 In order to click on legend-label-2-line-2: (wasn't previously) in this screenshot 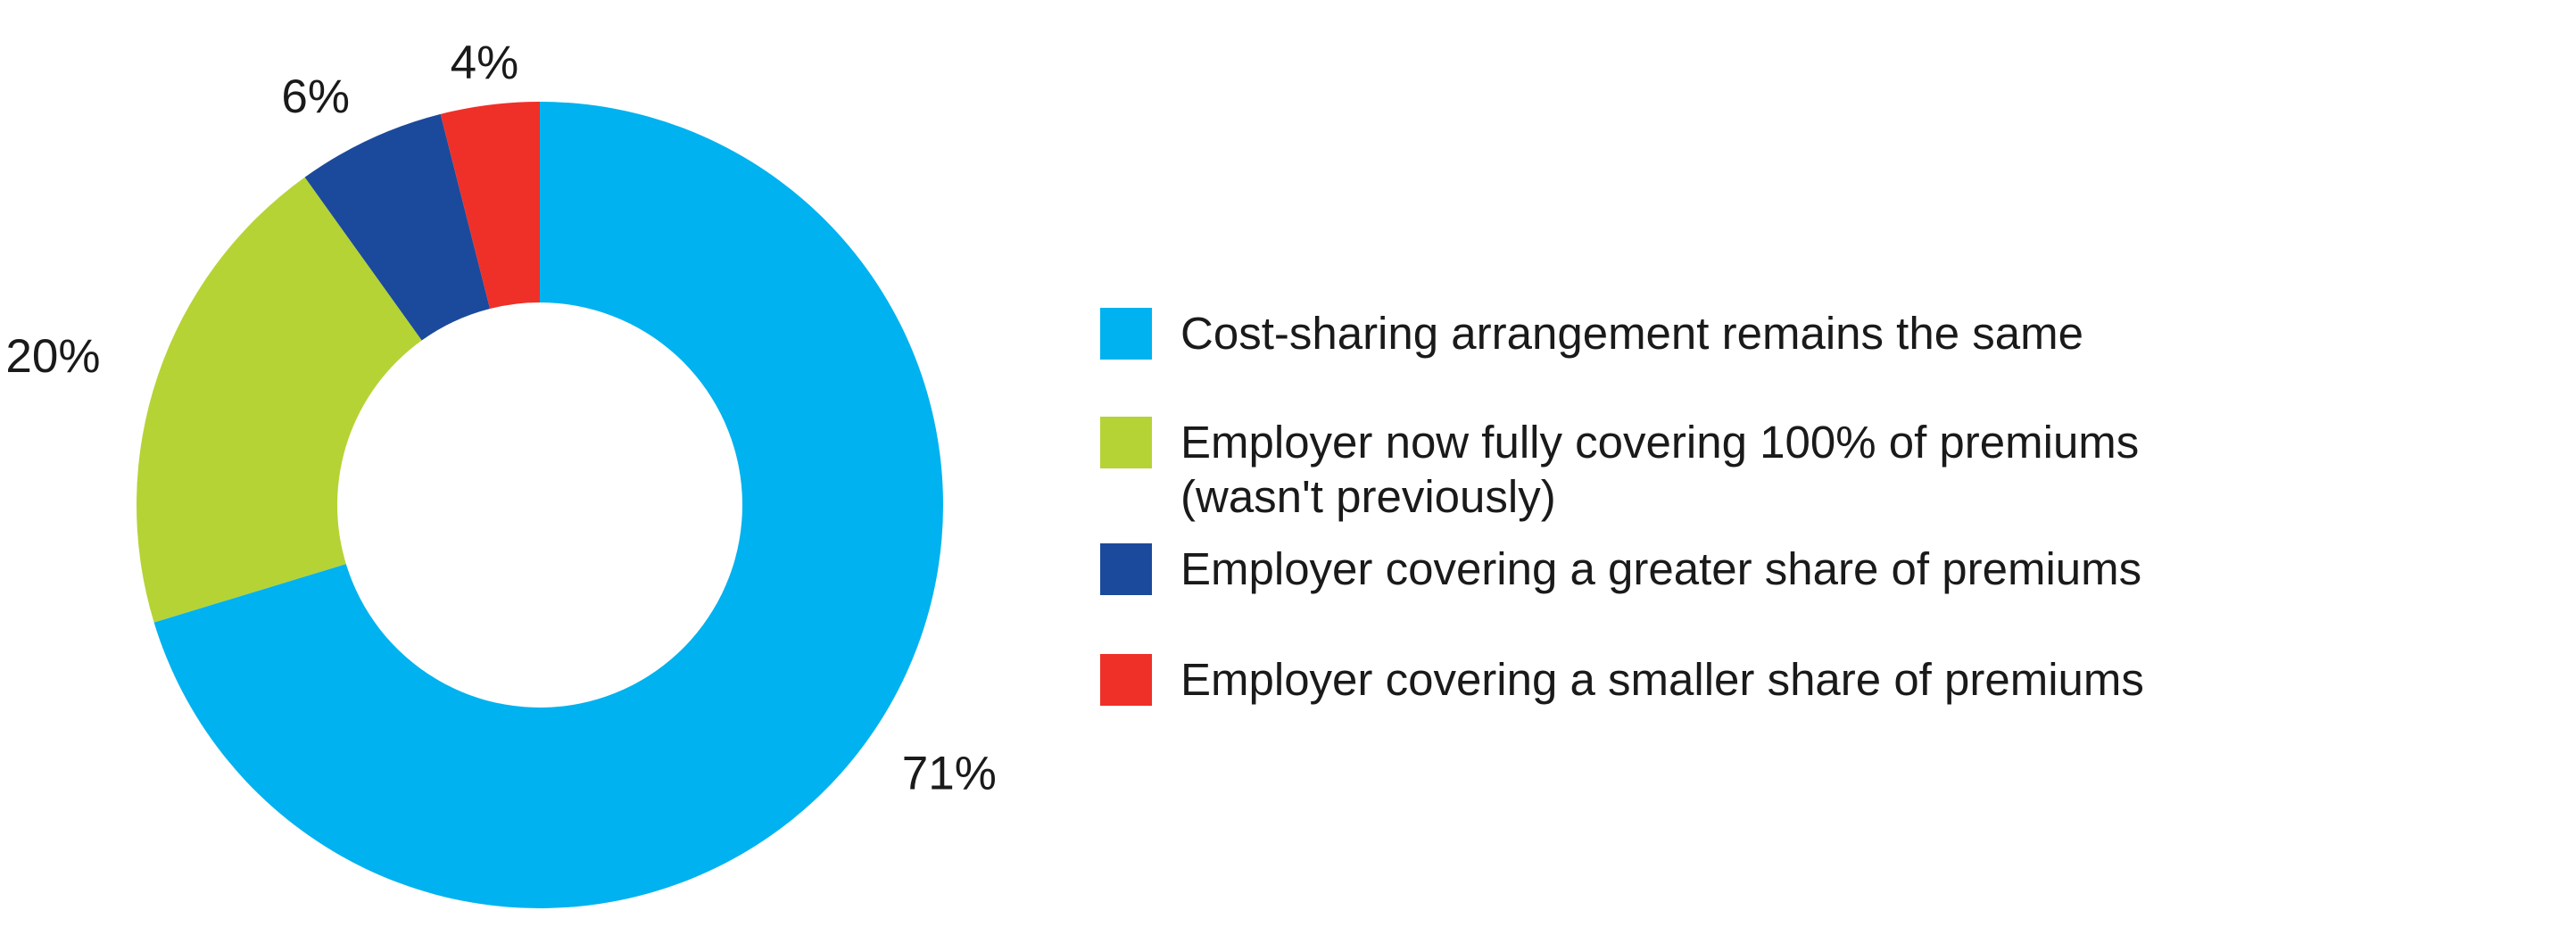, I will do `click(1368, 496)`.